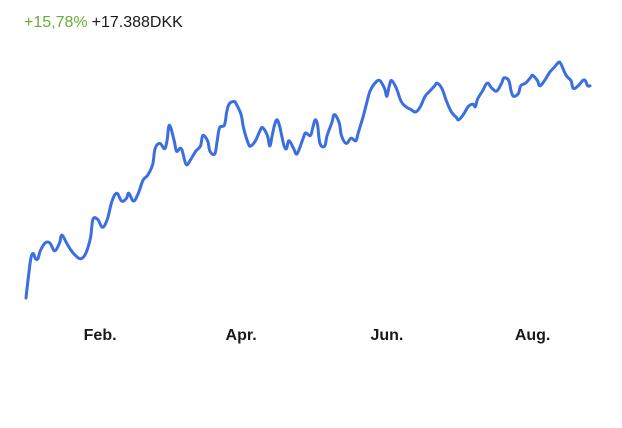 The height and width of the screenshot is (428, 622). Describe the element at coordinates (386, 335) in the screenshot. I see `x-tick-label: Jun.` at that location.